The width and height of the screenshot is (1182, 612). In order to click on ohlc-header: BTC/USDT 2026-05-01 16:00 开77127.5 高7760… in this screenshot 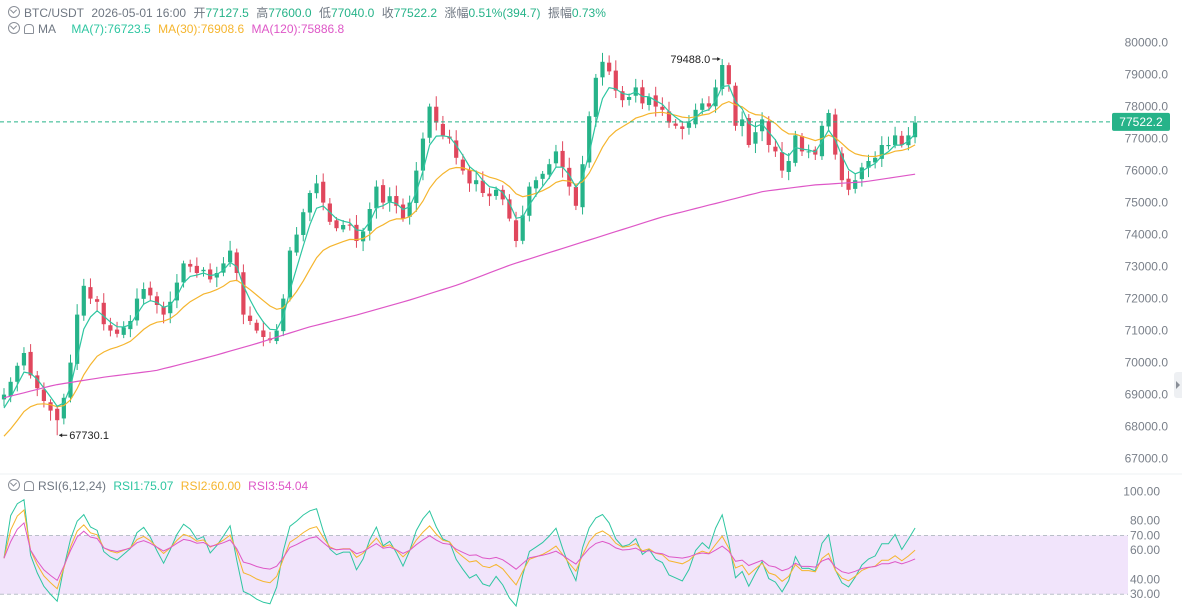, I will do `click(309, 12)`.